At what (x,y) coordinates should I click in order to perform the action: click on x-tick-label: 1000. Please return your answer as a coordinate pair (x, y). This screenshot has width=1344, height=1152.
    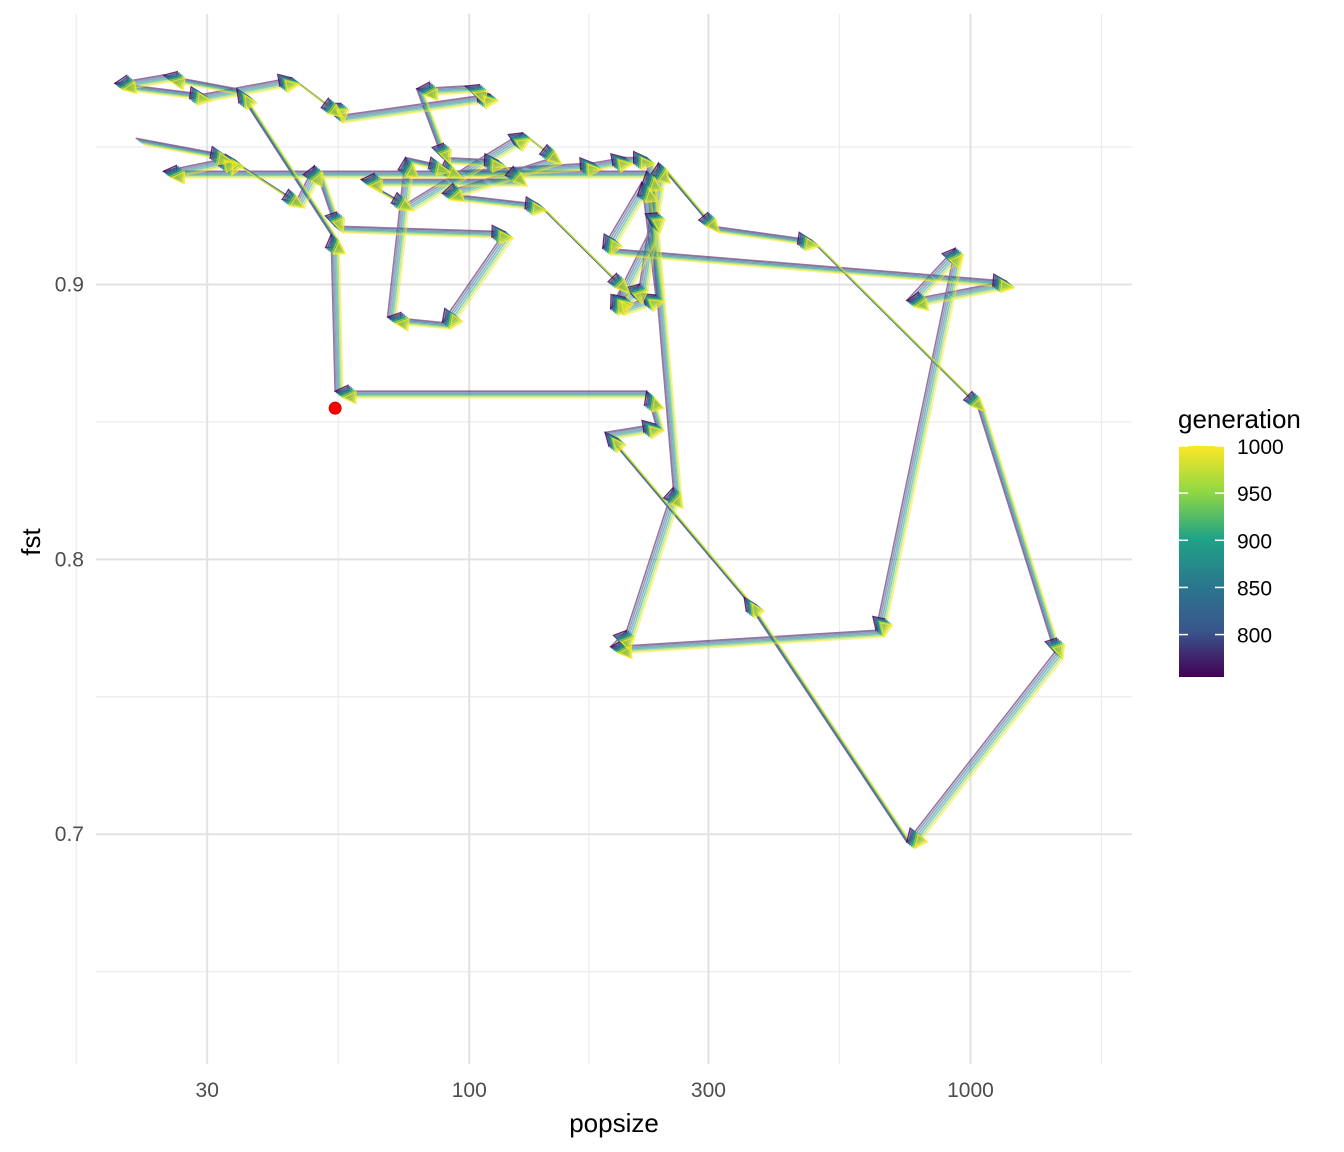
    Looking at the image, I should click on (970, 1090).